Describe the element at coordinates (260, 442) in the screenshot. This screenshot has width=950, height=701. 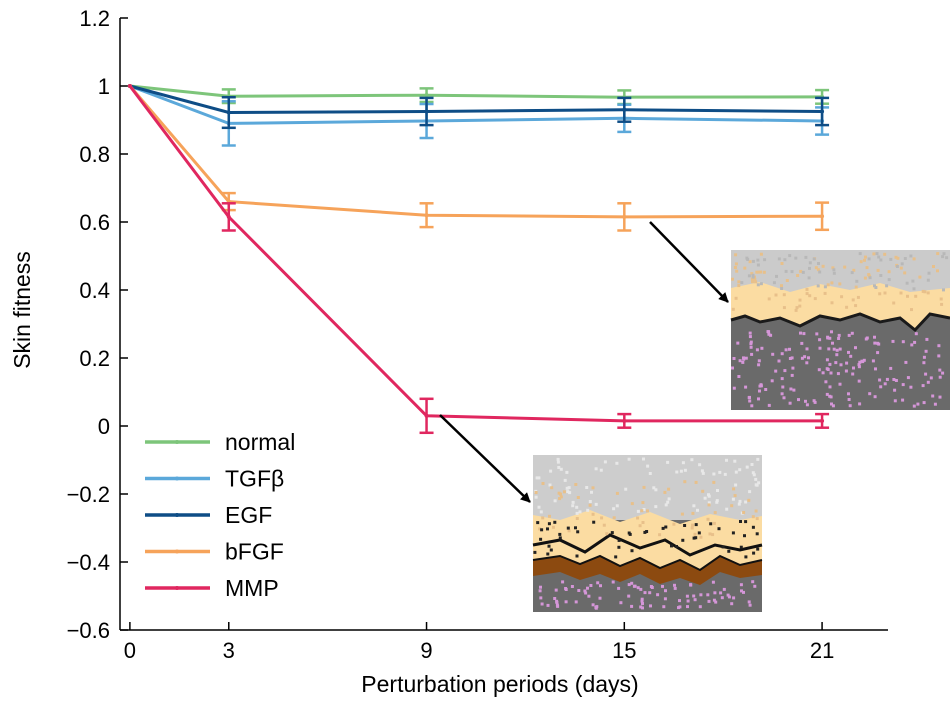
I see `legend-label: normal` at that location.